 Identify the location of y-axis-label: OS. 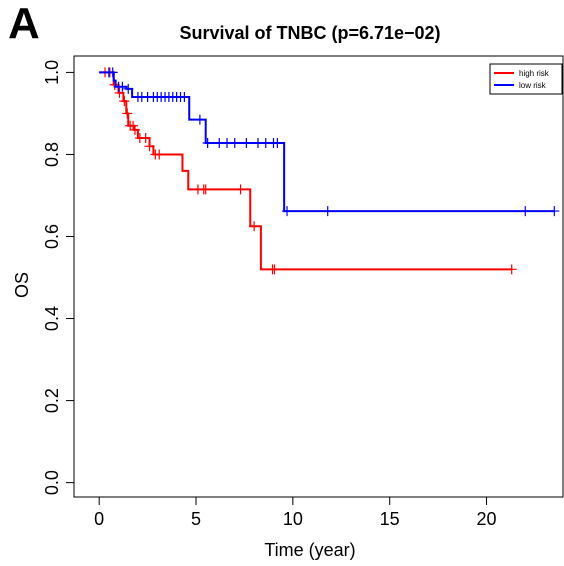
(22, 285).